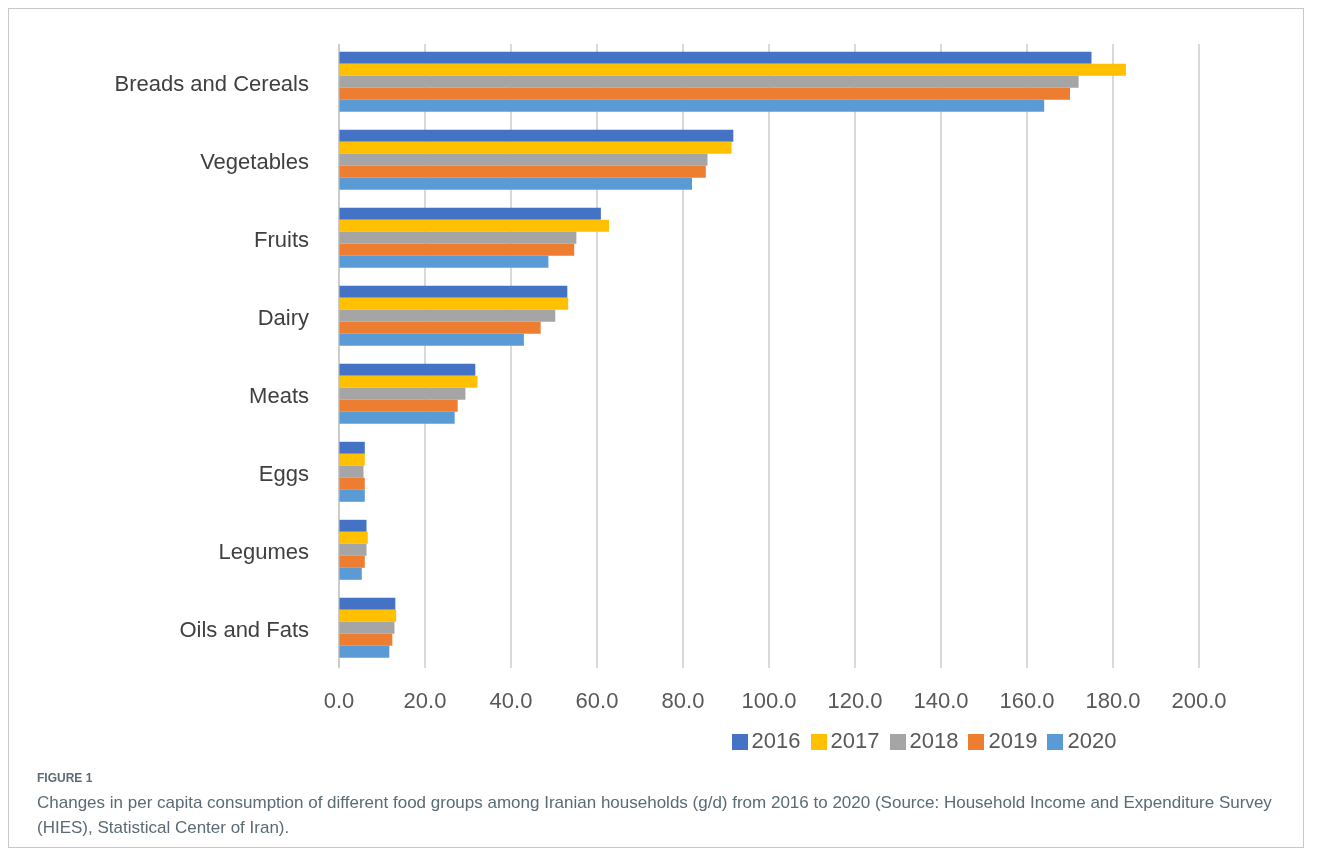  What do you see at coordinates (281, 239) in the screenshot?
I see `y-tick-label: Fruits` at bounding box center [281, 239].